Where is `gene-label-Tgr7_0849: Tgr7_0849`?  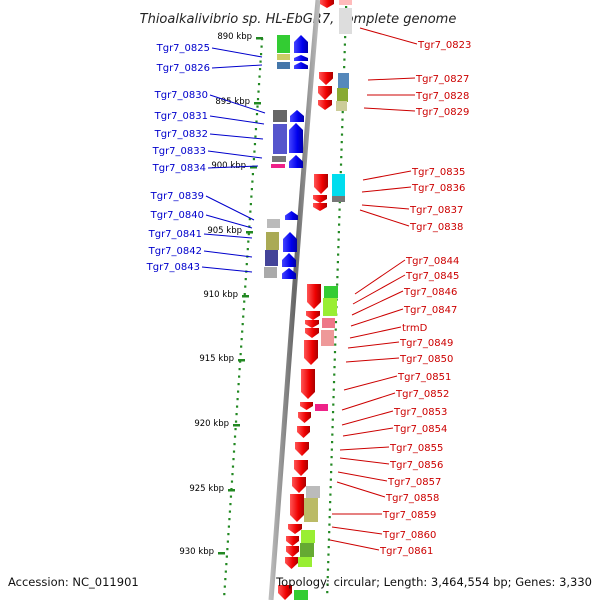 gene-label-Tgr7_0849: Tgr7_0849 is located at coordinates (426, 343).